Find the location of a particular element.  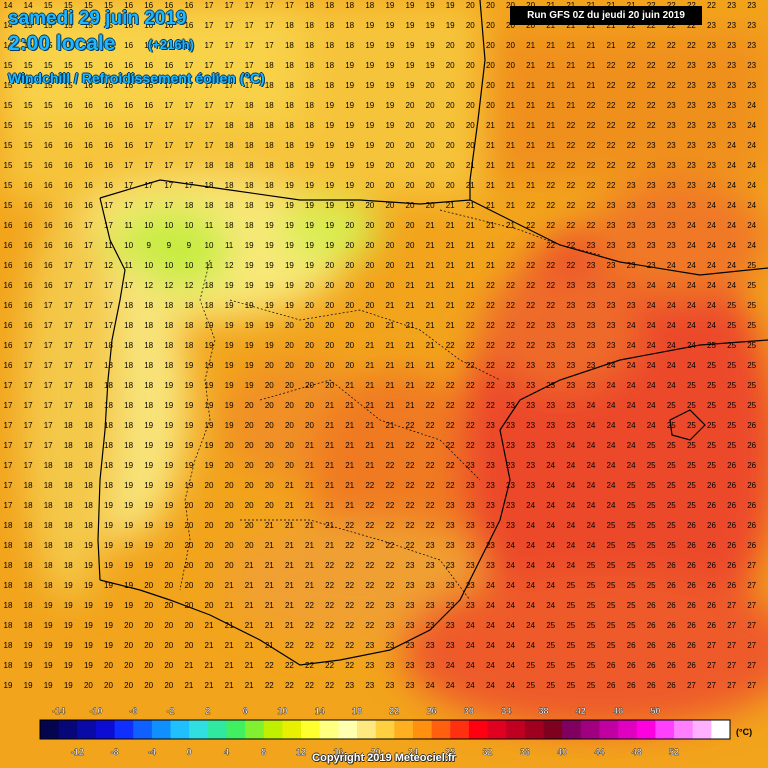

svg-text: 11 is located at coordinates (209, 225).